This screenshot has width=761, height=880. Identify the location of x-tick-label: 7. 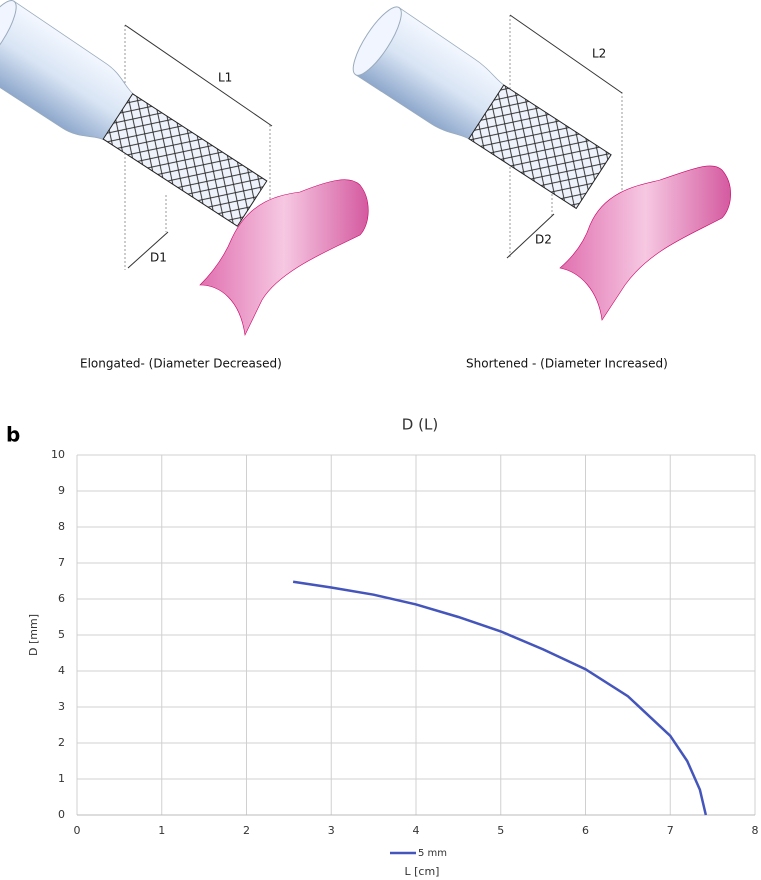
(670, 830).